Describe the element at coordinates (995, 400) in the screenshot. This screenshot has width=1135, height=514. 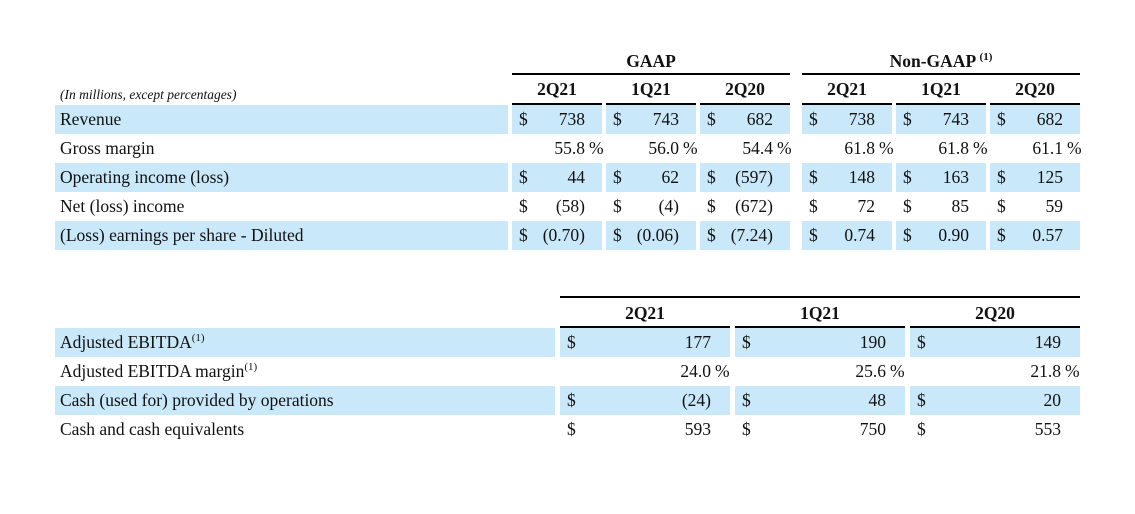
I see `cell: $20` at that location.